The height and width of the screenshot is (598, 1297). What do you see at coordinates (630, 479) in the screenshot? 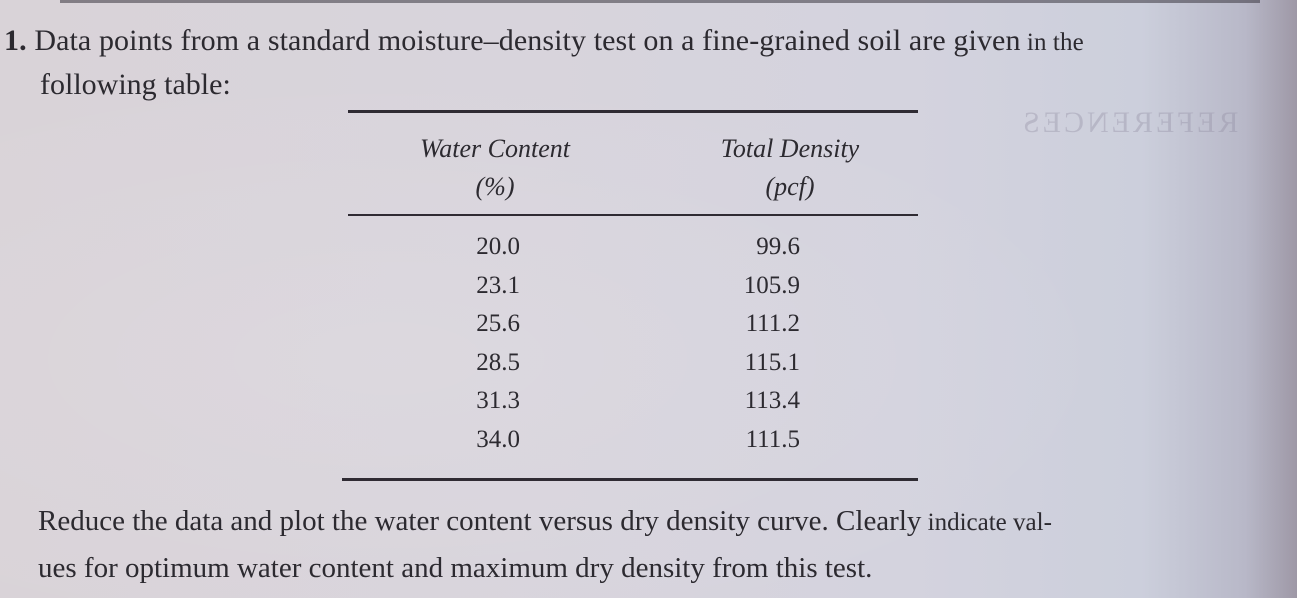
I see `table-bottom-rule` at bounding box center [630, 479].